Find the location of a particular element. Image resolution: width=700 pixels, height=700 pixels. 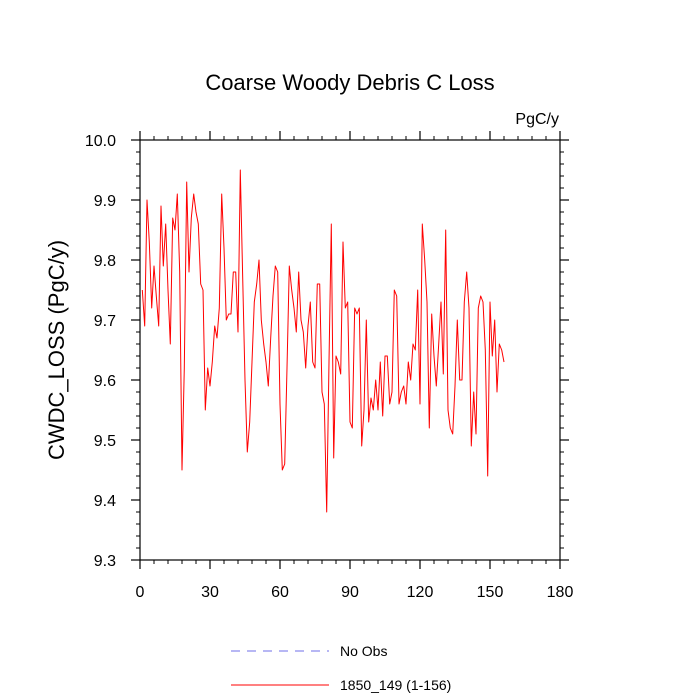

y-tick-label: 9.8 is located at coordinates (105, 261).